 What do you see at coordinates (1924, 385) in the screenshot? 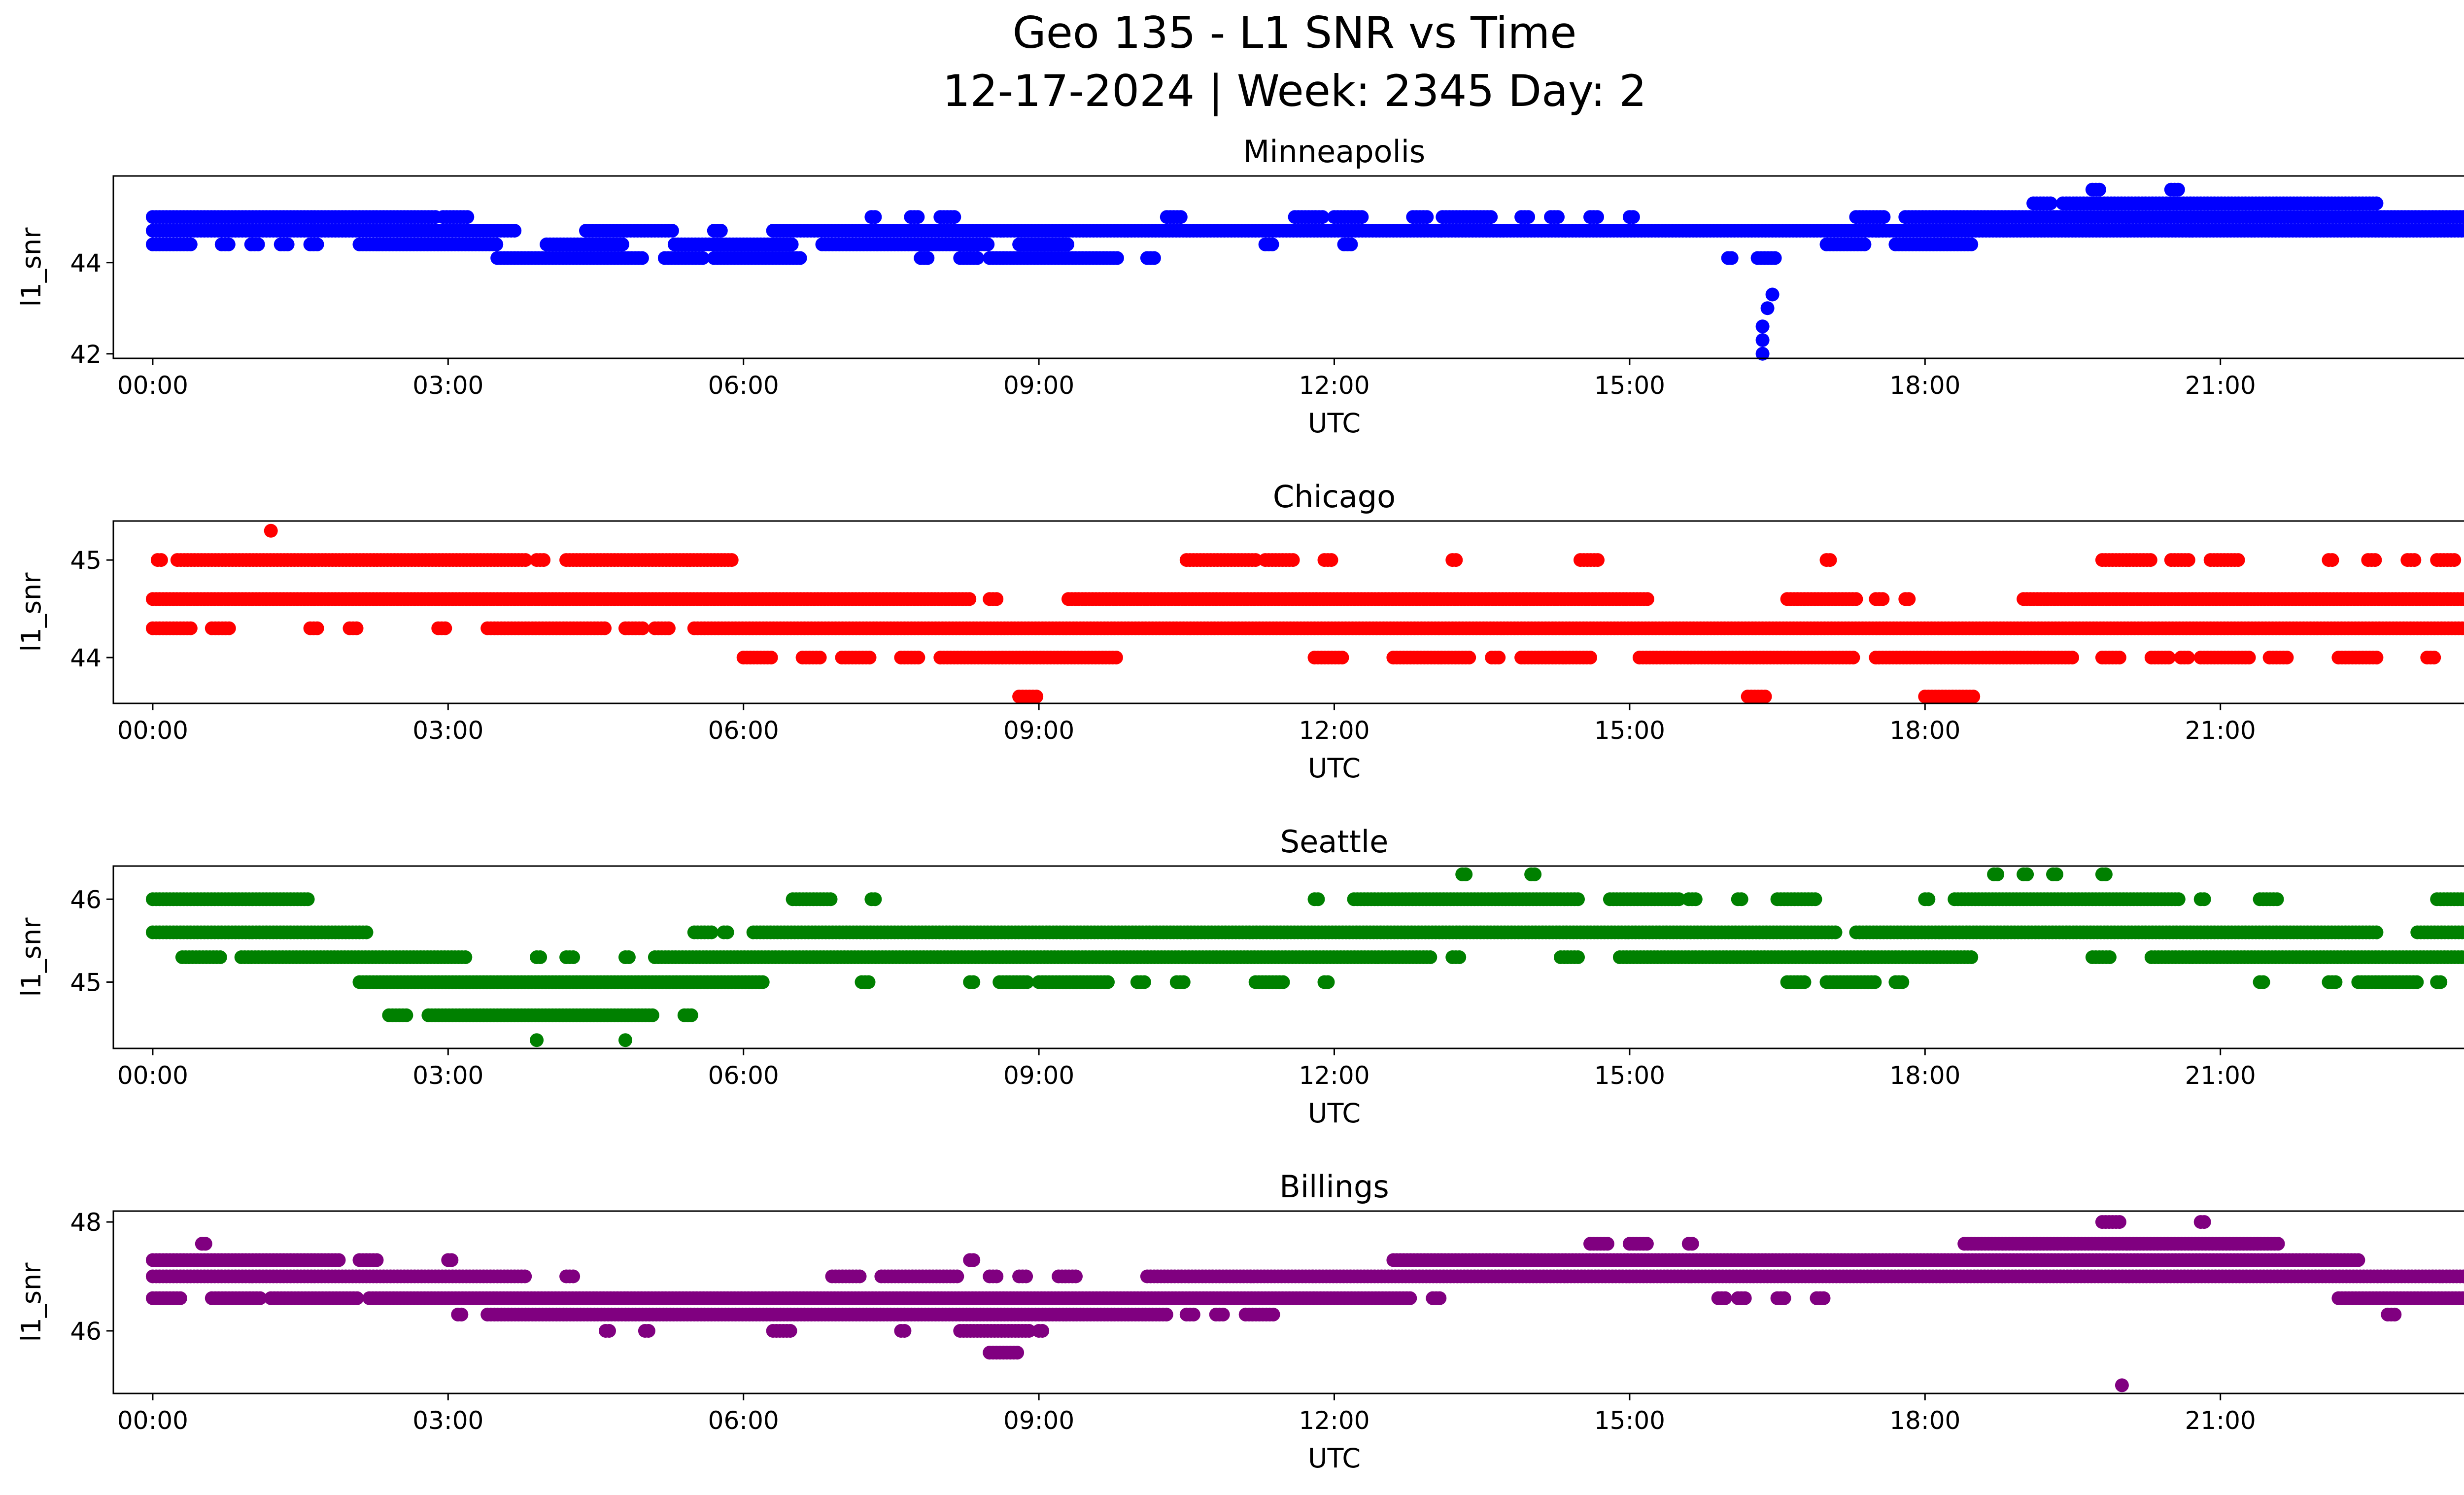
I see `x-tick-label: 18:00` at bounding box center [1924, 385].